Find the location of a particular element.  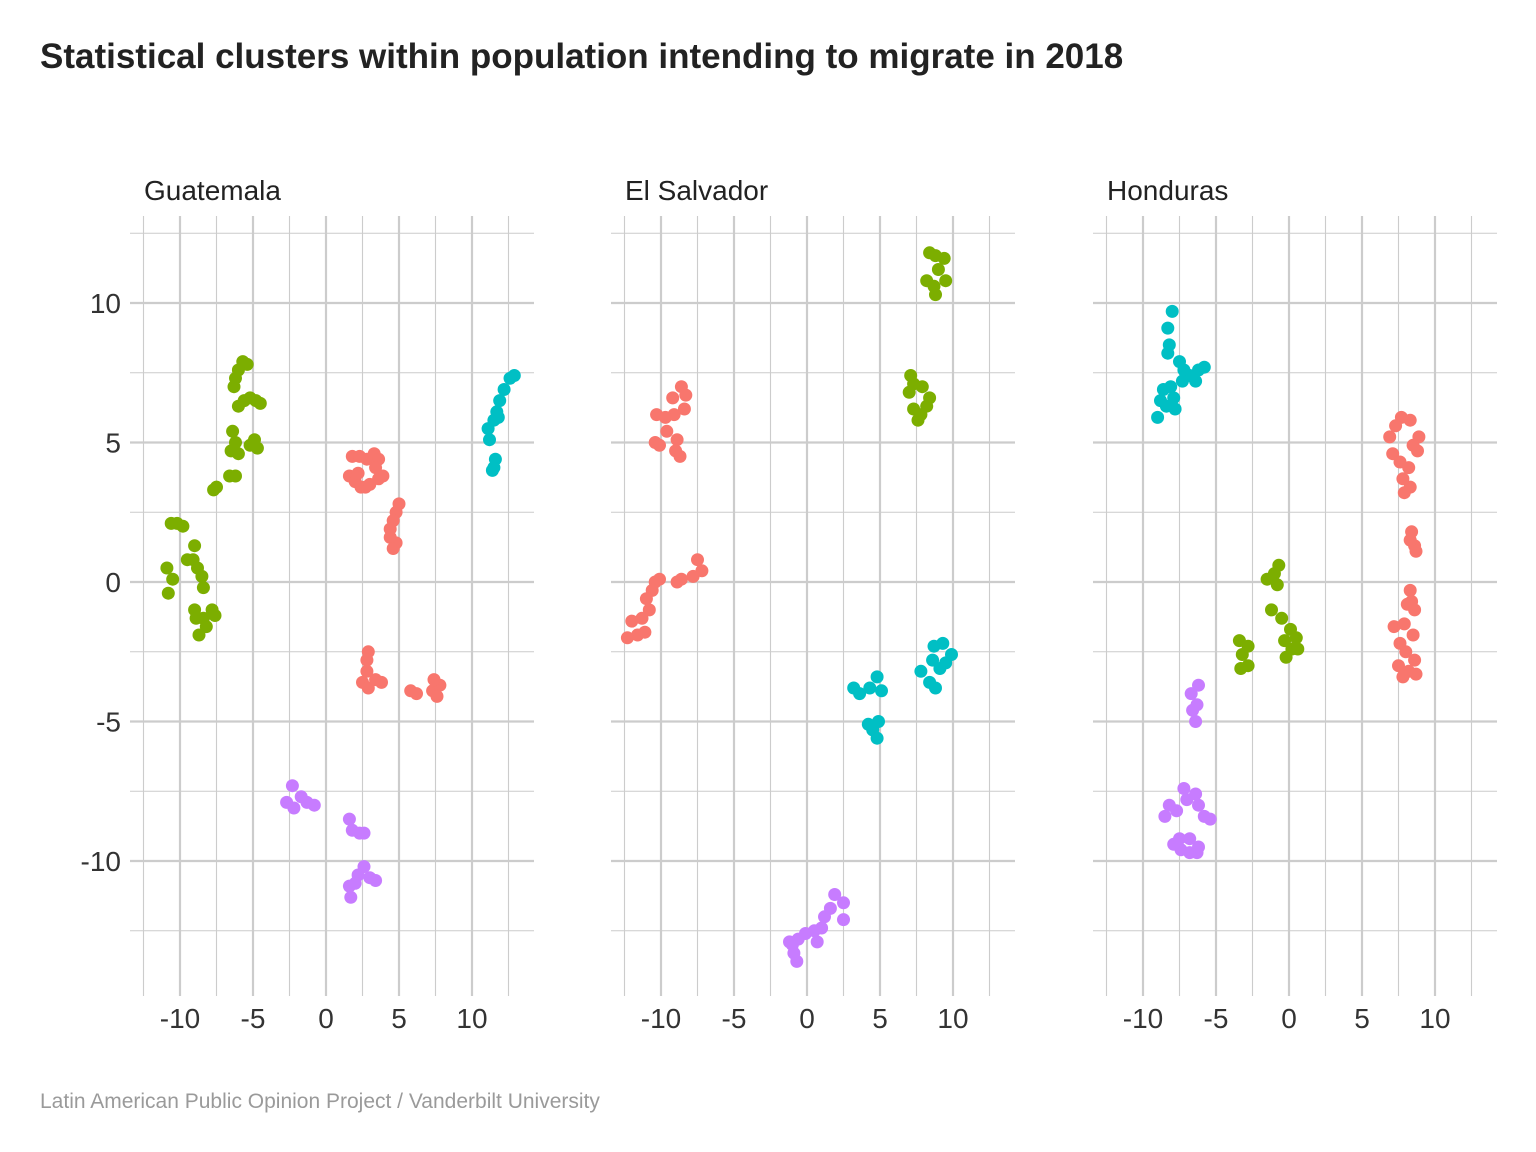

panel-title: El Salvador is located at coordinates (696, 190).